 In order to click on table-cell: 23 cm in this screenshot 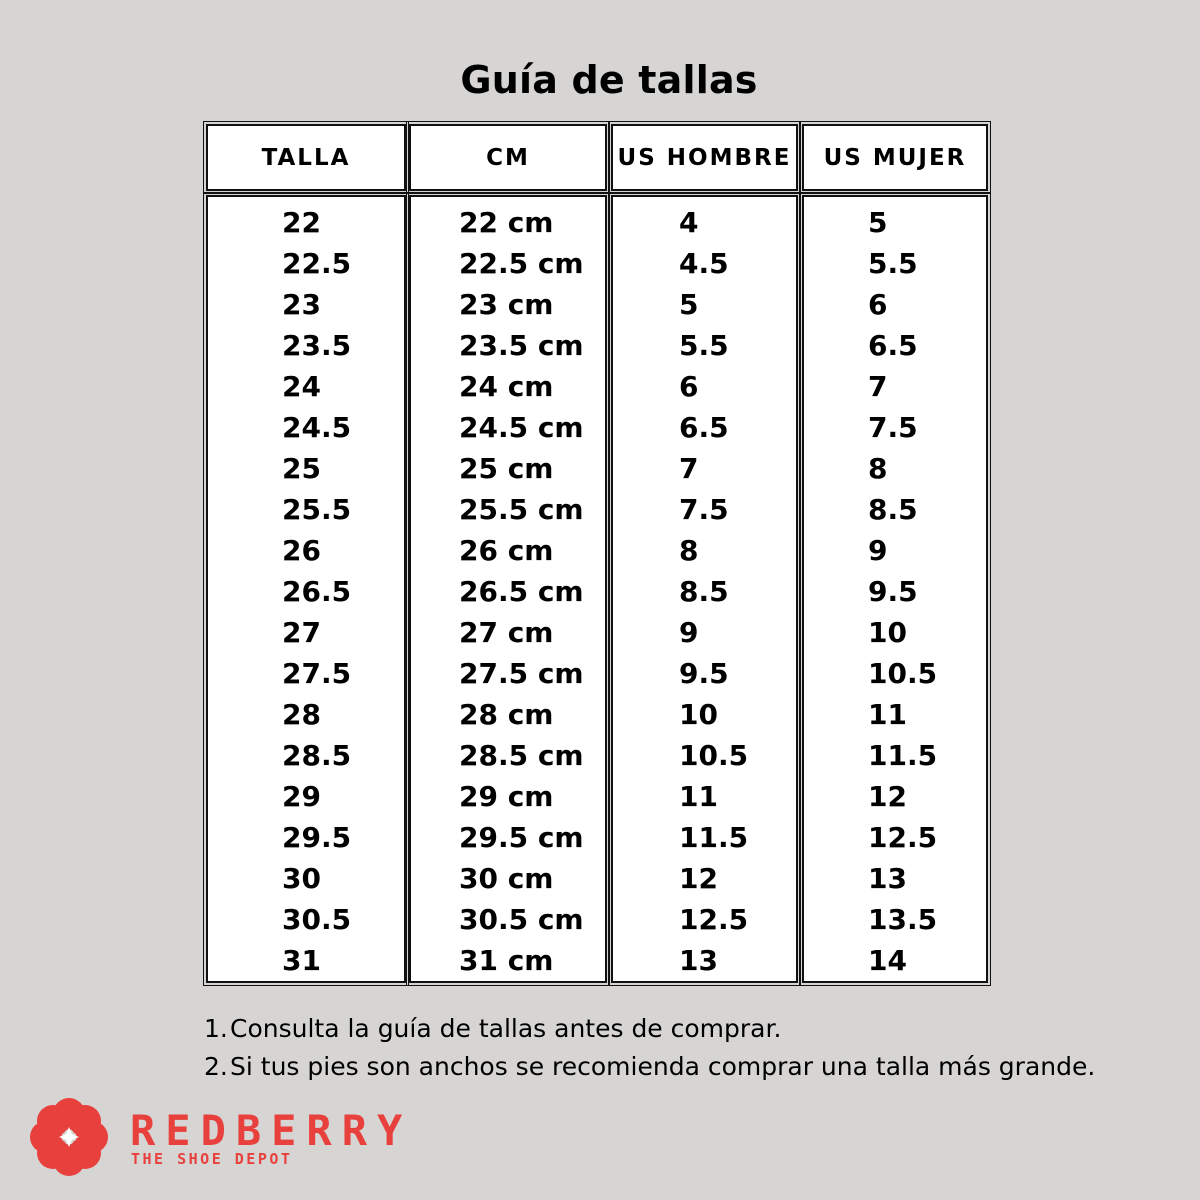, I will do `click(506, 304)`.